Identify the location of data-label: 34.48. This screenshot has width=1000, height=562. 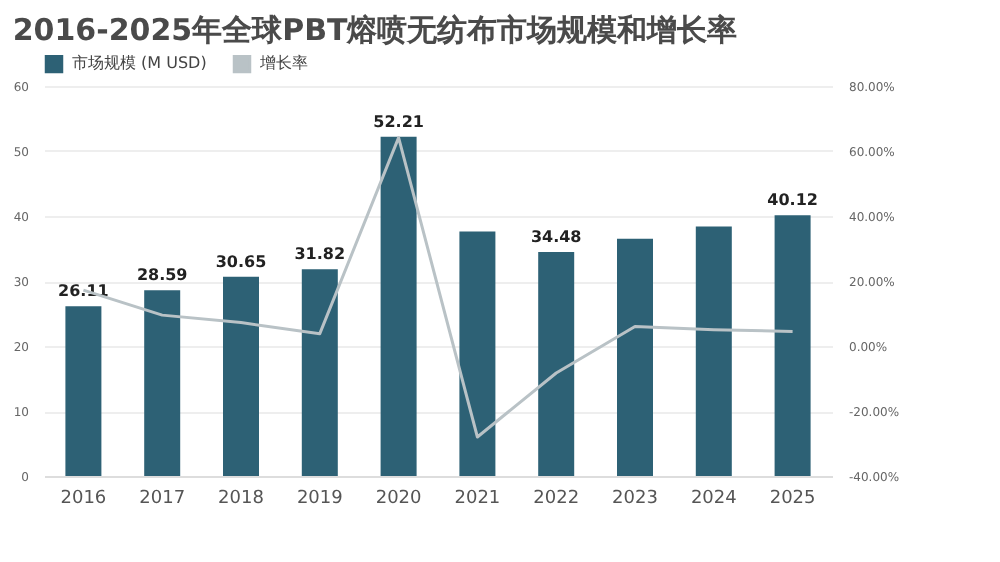
(556, 236).